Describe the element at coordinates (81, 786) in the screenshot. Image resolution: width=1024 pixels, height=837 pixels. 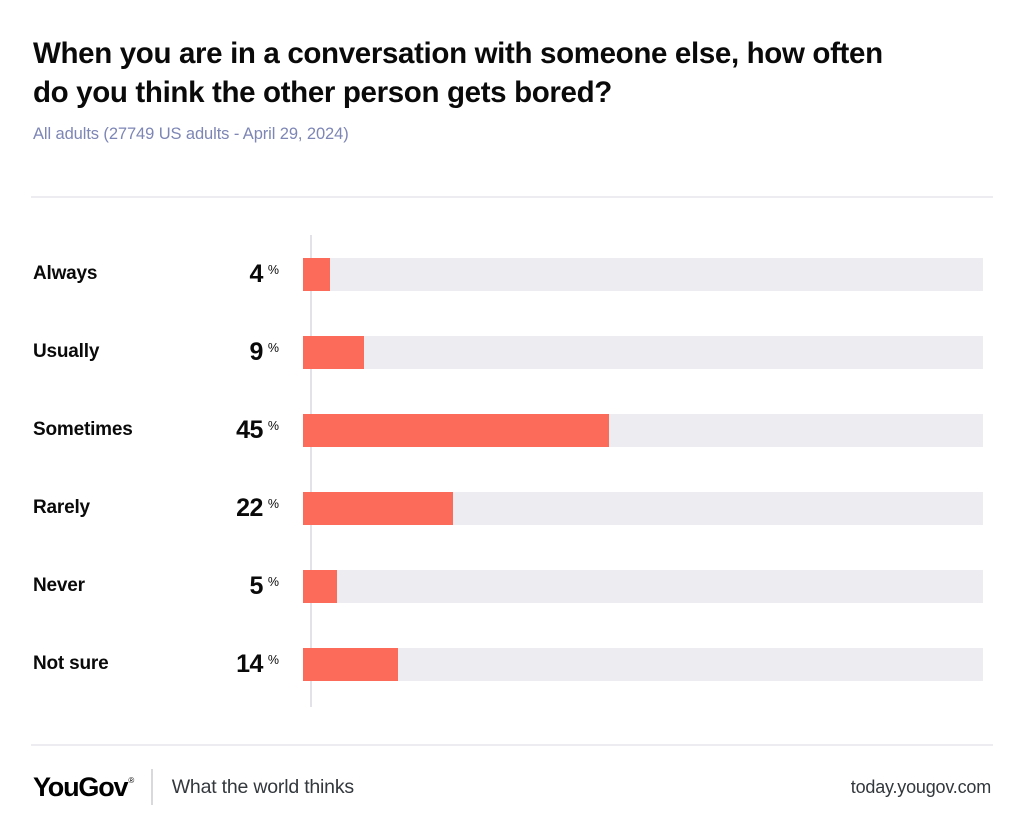
I see `yougov-logo-text: YouGov` at that location.